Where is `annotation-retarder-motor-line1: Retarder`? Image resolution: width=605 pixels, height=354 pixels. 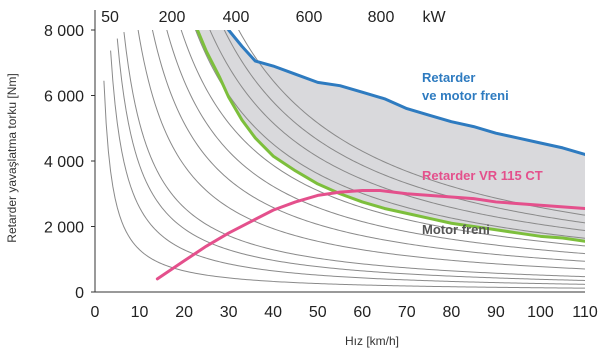
annotation-retarder-motor-line1: Retarder is located at coordinates (448, 77).